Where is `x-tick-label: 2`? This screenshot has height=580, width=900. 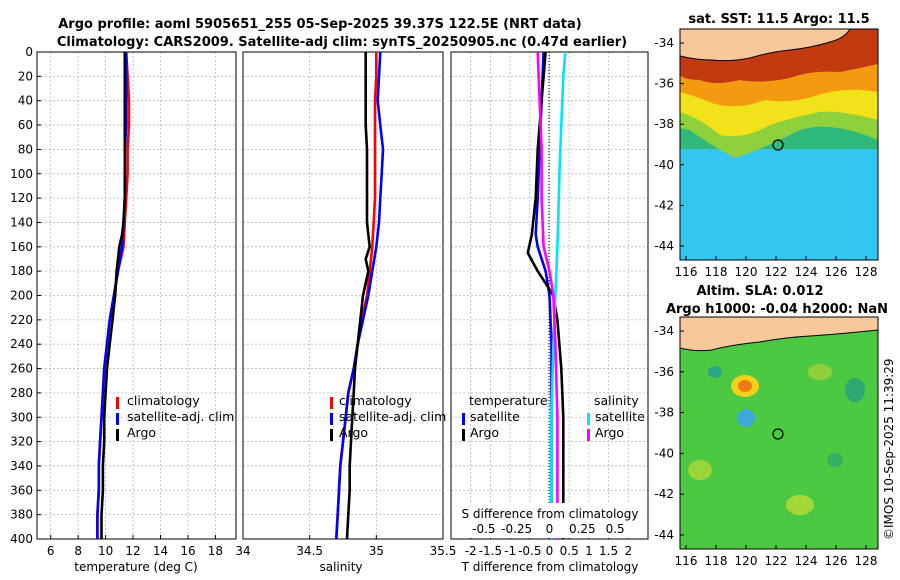 x-tick-label: 2 is located at coordinates (628, 551).